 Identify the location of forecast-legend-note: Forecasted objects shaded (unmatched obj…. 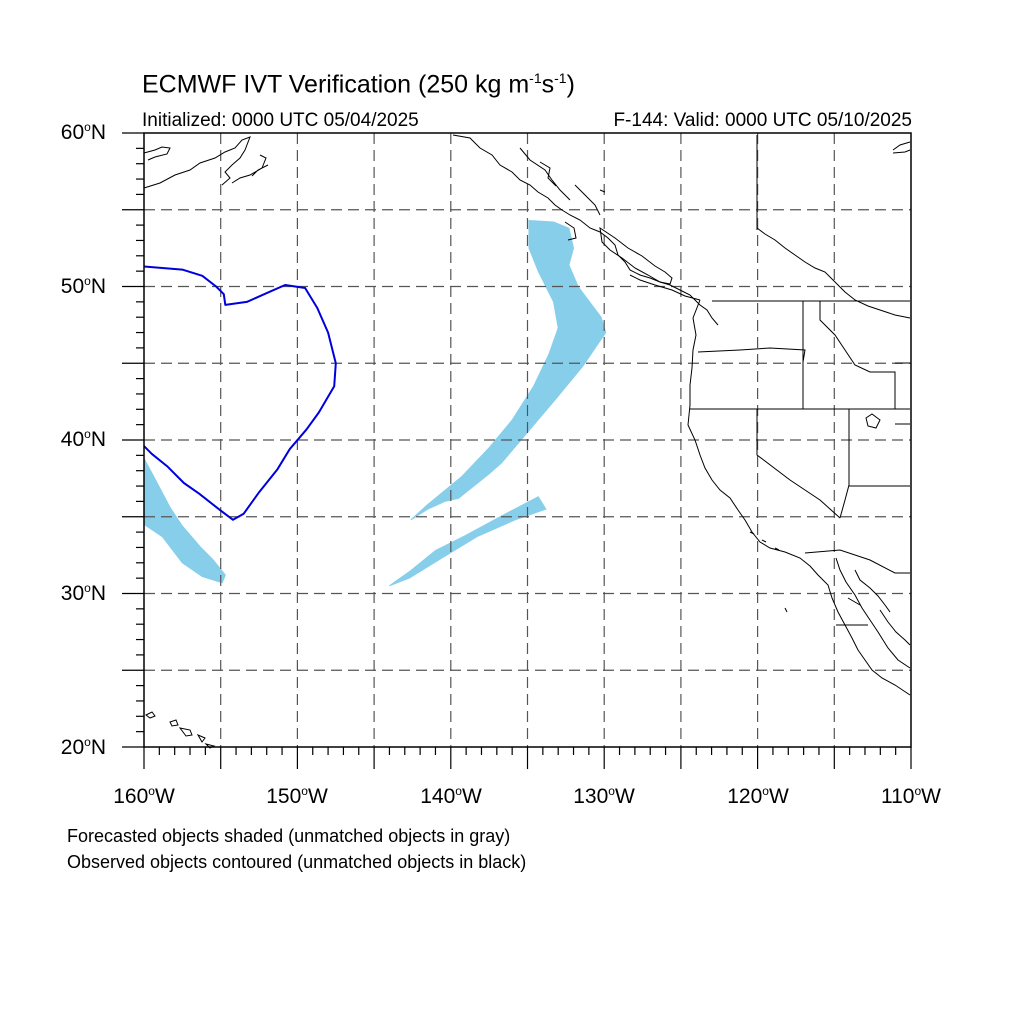
(289, 836).